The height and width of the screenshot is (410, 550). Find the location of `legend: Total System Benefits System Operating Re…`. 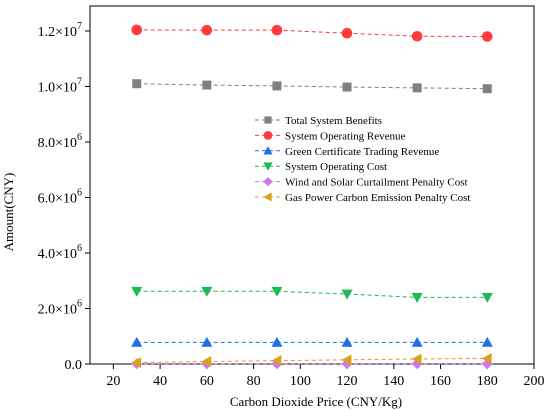

legend: Total System Benefits System Operating Re… is located at coordinates (362, 159).